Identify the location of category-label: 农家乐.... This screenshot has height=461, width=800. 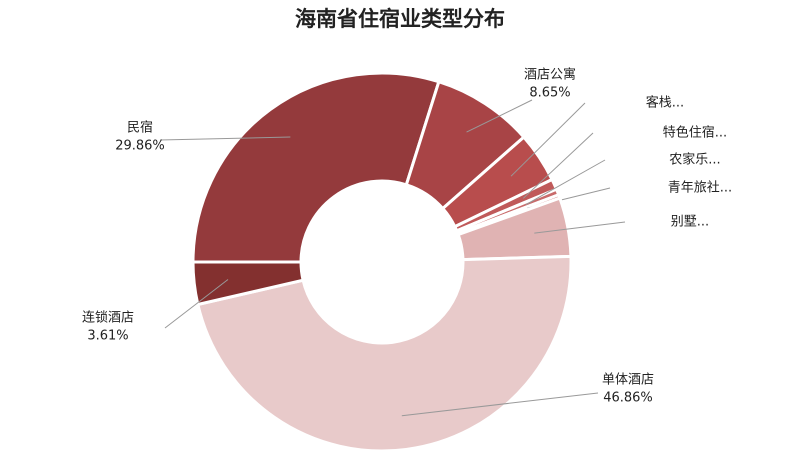
(694, 160).